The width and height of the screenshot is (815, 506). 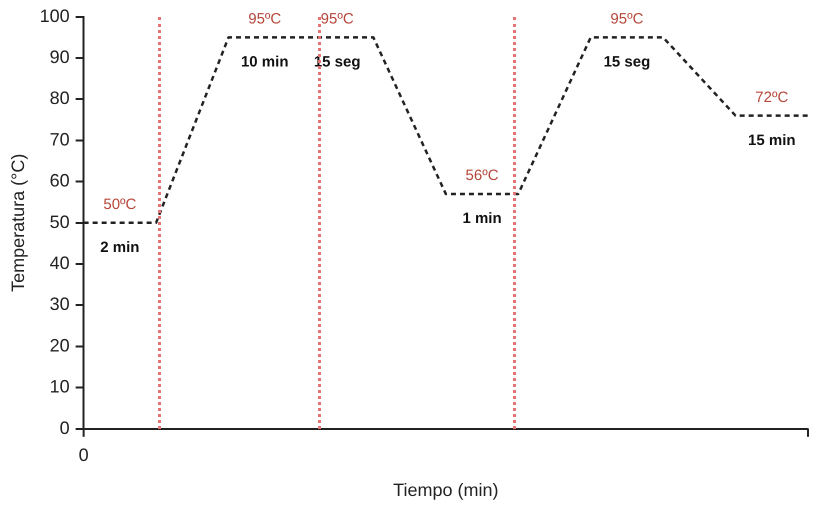 What do you see at coordinates (60, 56) in the screenshot?
I see `y-tick-label: 90` at bounding box center [60, 56].